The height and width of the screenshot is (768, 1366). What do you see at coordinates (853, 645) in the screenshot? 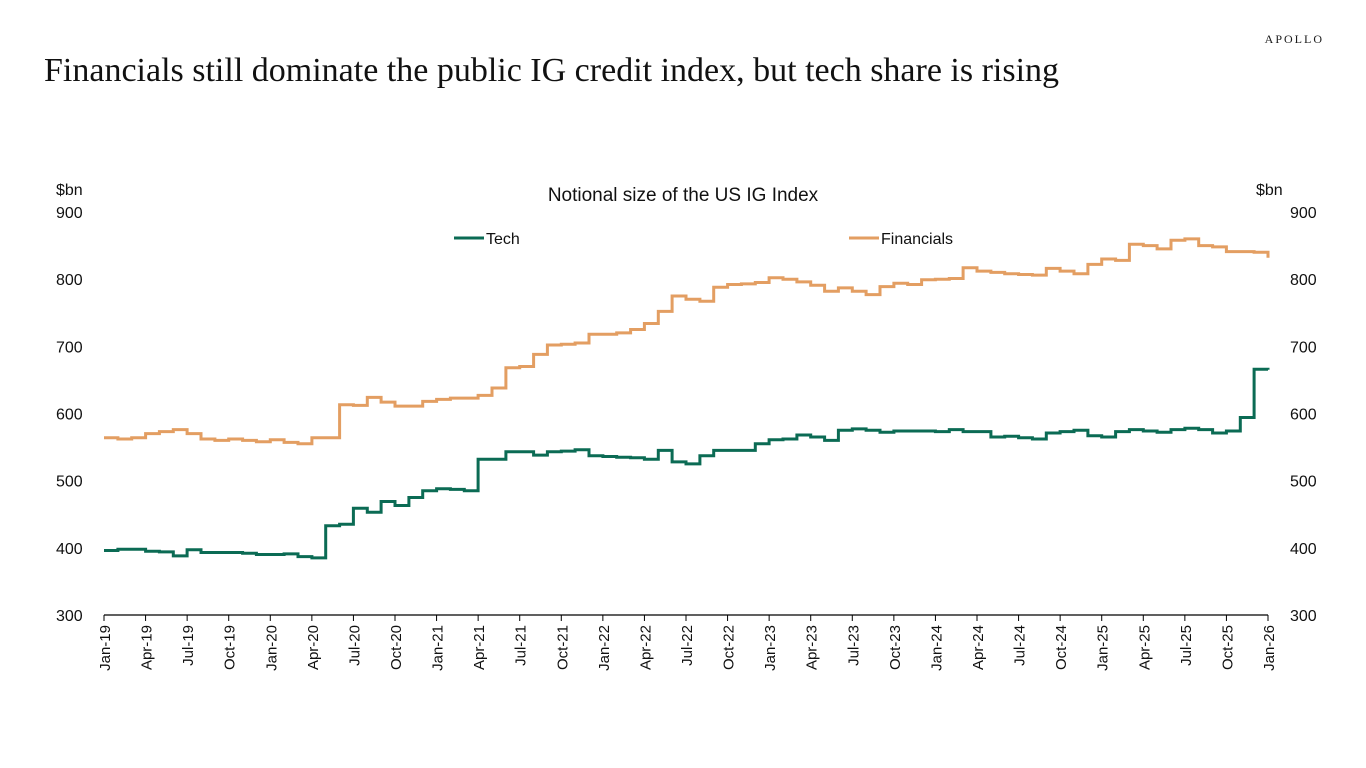
I see `x-tick-label: Jul-23` at bounding box center [853, 645].